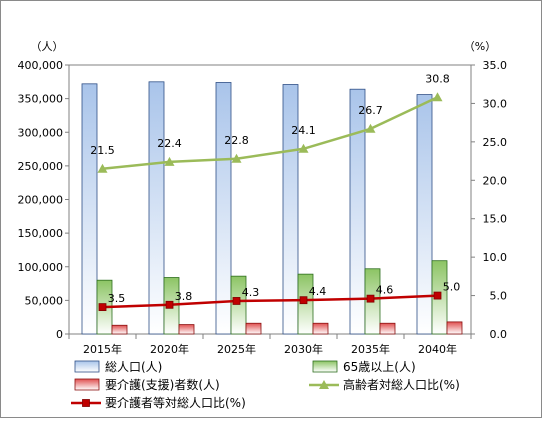  What do you see at coordinates (169, 143) in the screenshot?
I see `elderly-ratio-data-label: 22.4` at bounding box center [169, 143].